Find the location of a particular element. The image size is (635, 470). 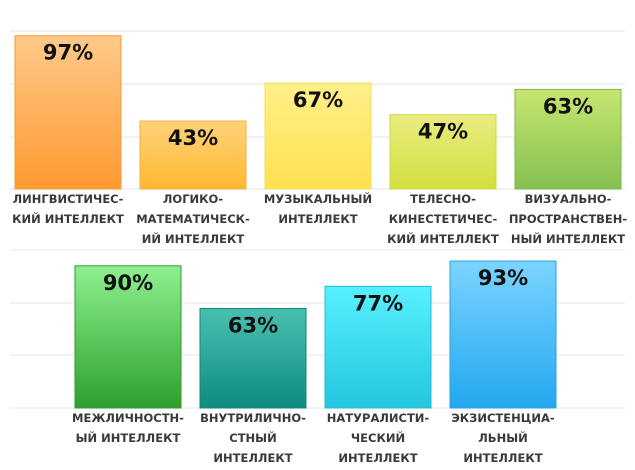

category-label-line: КИНЕСТЕТИЧЕС- is located at coordinates (443, 219).